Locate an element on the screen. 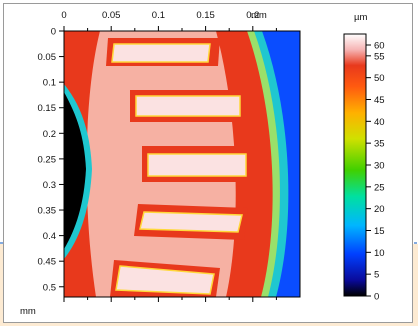 The height and width of the screenshot is (326, 418). colorbar-tick-label: 10 is located at coordinates (379, 253).